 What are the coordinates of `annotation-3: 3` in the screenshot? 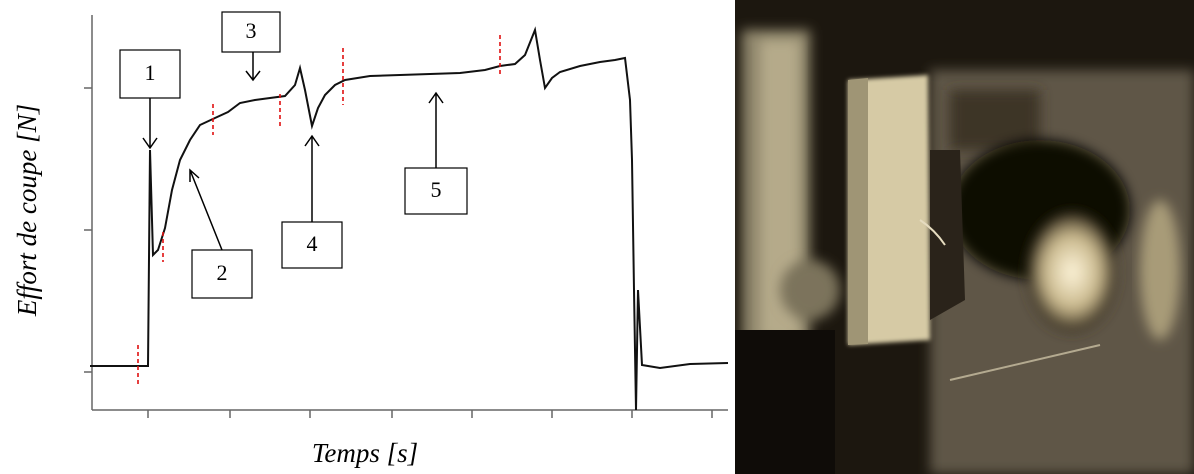 It's located at (251, 46).